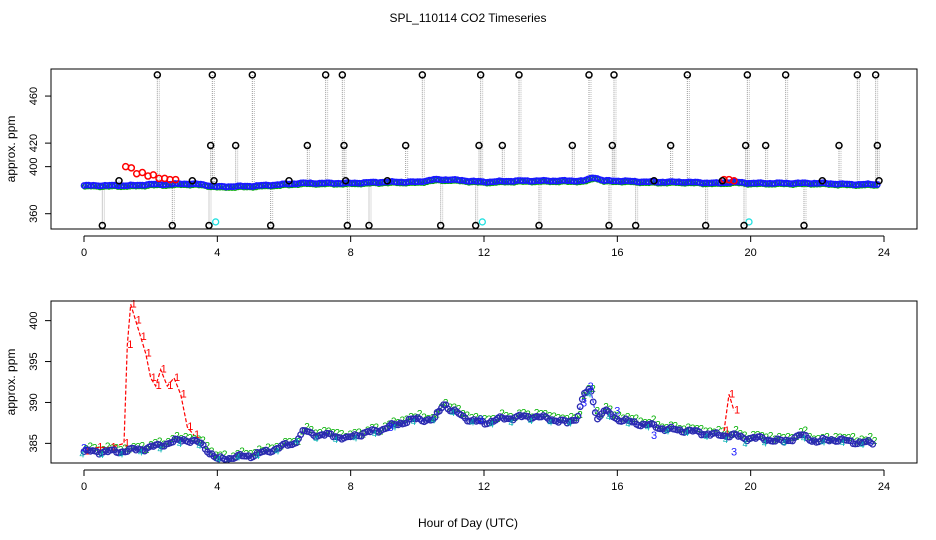 Image resolution: width=936 pixels, height=540 pixels. What do you see at coordinates (351, 487) in the screenshot?
I see `bottom-x-tick-label: 8` at bounding box center [351, 487].